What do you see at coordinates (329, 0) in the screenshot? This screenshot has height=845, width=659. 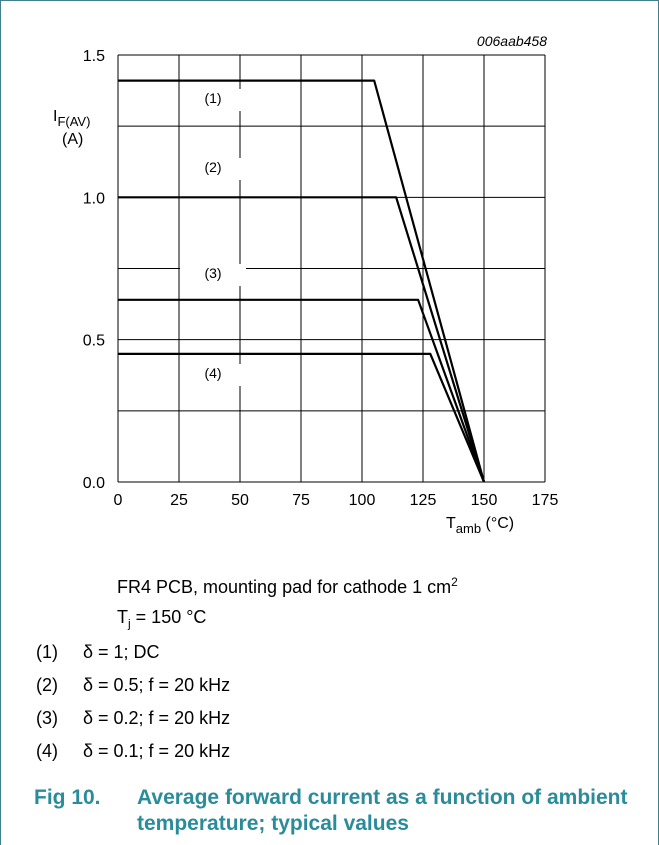 I see `frame-top-border` at bounding box center [329, 0].